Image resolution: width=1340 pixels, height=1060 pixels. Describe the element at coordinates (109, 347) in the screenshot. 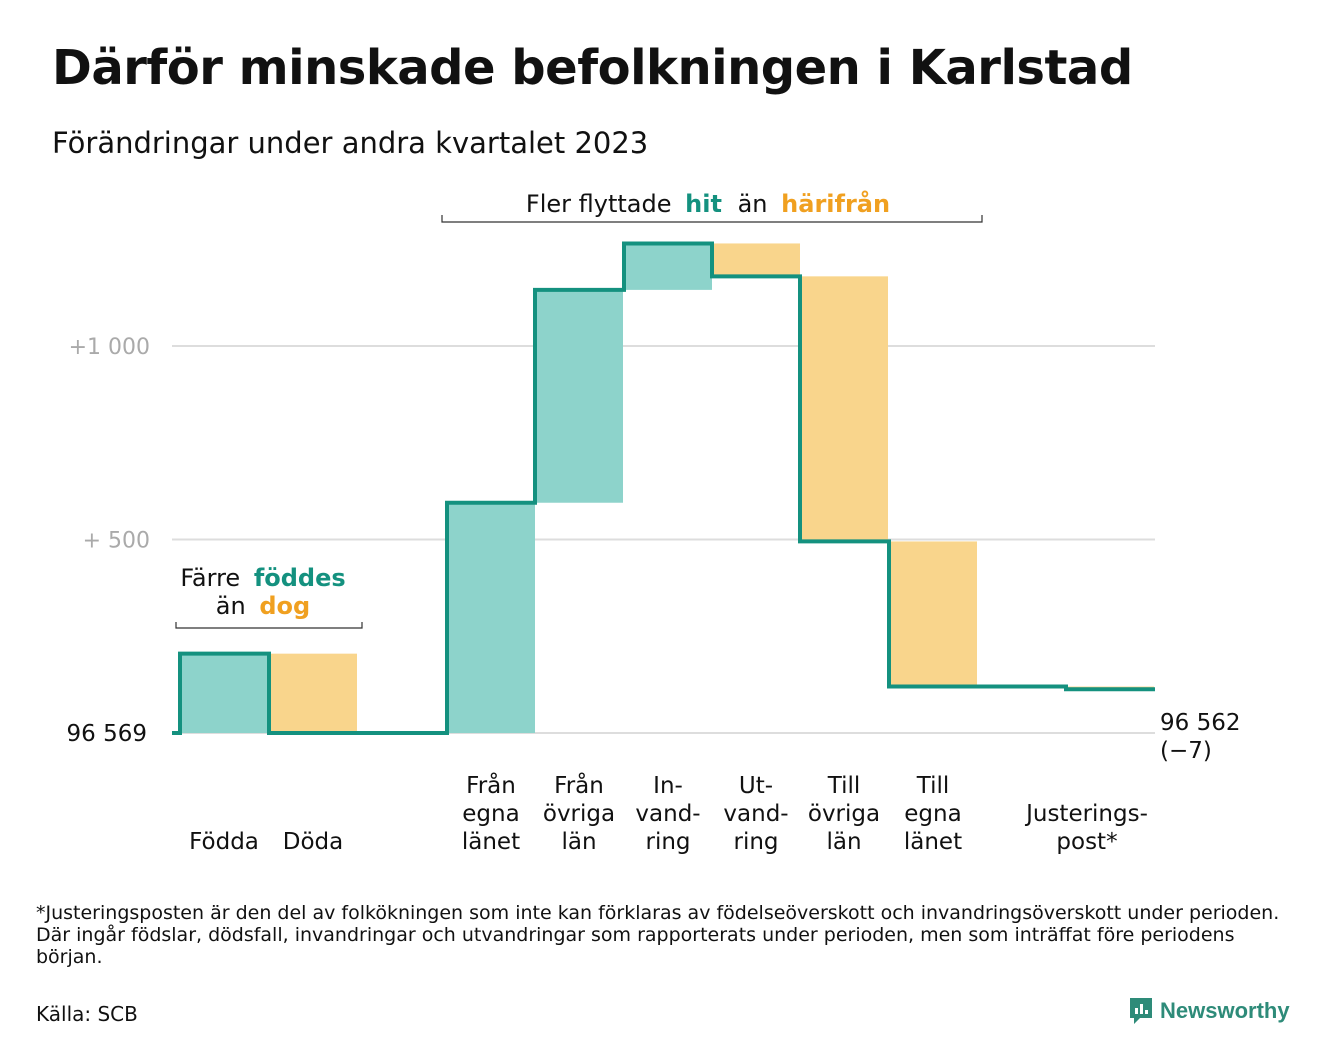

I see `y-tick-label: +1 000` at that location.